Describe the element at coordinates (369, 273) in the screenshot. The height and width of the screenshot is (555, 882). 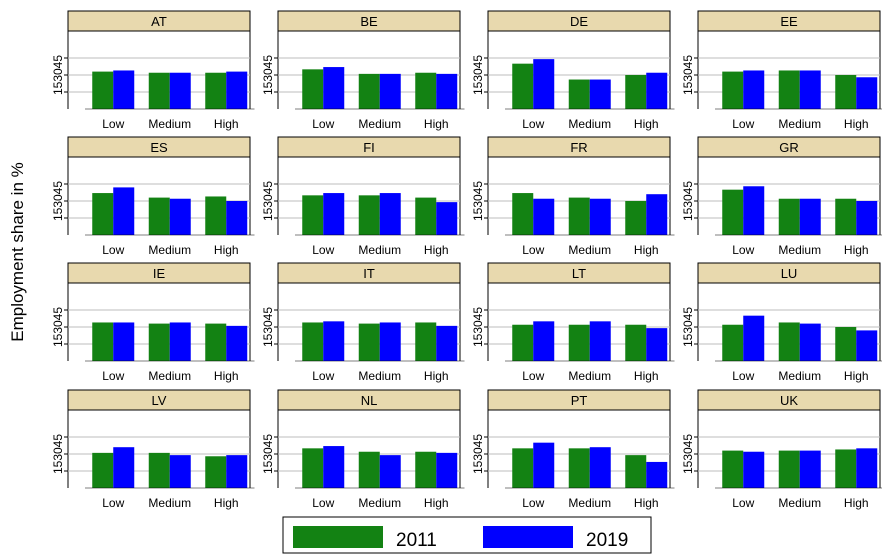
I see `panel-title: IT` at that location.